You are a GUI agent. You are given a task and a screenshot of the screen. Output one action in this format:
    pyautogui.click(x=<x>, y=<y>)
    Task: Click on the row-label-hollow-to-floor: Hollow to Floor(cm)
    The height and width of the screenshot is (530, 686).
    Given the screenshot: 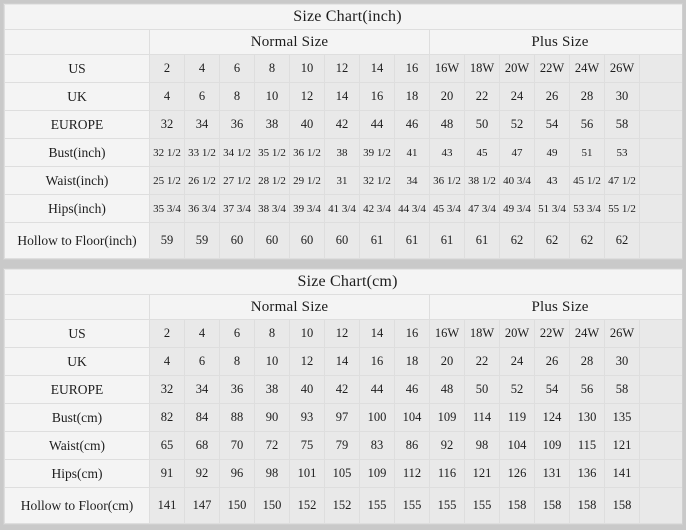 What is the action you would take?
    pyautogui.click(x=77, y=505)
    